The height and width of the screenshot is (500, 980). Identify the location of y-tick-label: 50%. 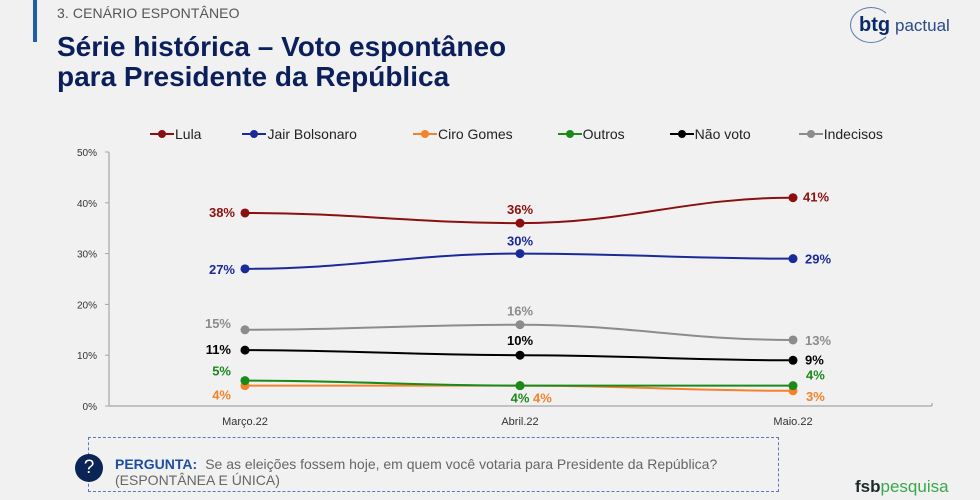
(87, 153).